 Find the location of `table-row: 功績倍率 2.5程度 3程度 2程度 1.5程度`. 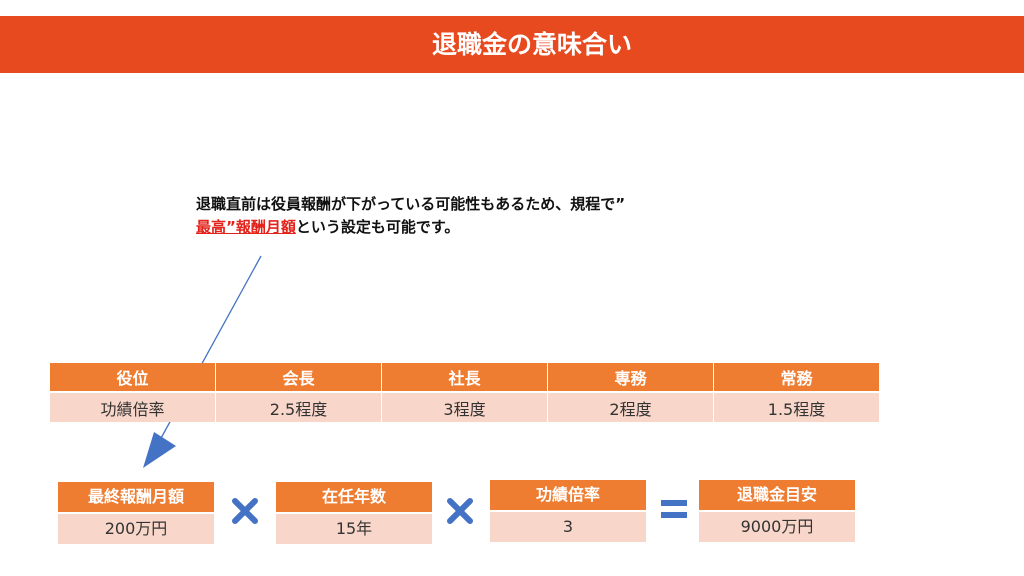

table-row: 功績倍率 2.5程度 3程度 2程度 1.5程度 is located at coordinates (464, 407).